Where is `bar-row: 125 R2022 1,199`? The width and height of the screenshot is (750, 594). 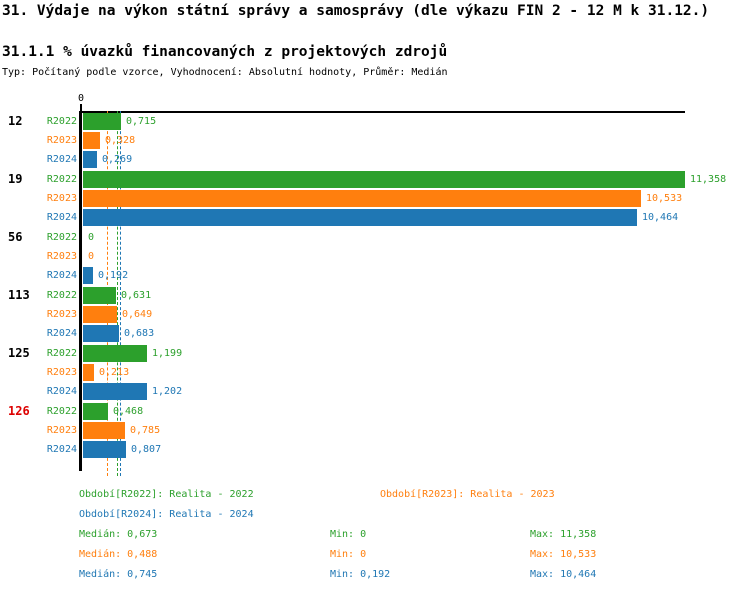 bar-row: 125 R2022 1,199 is located at coordinates (375, 353).